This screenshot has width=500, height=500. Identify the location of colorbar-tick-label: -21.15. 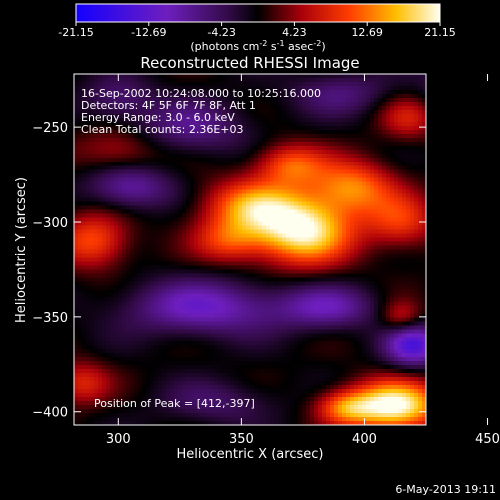
(75, 32).